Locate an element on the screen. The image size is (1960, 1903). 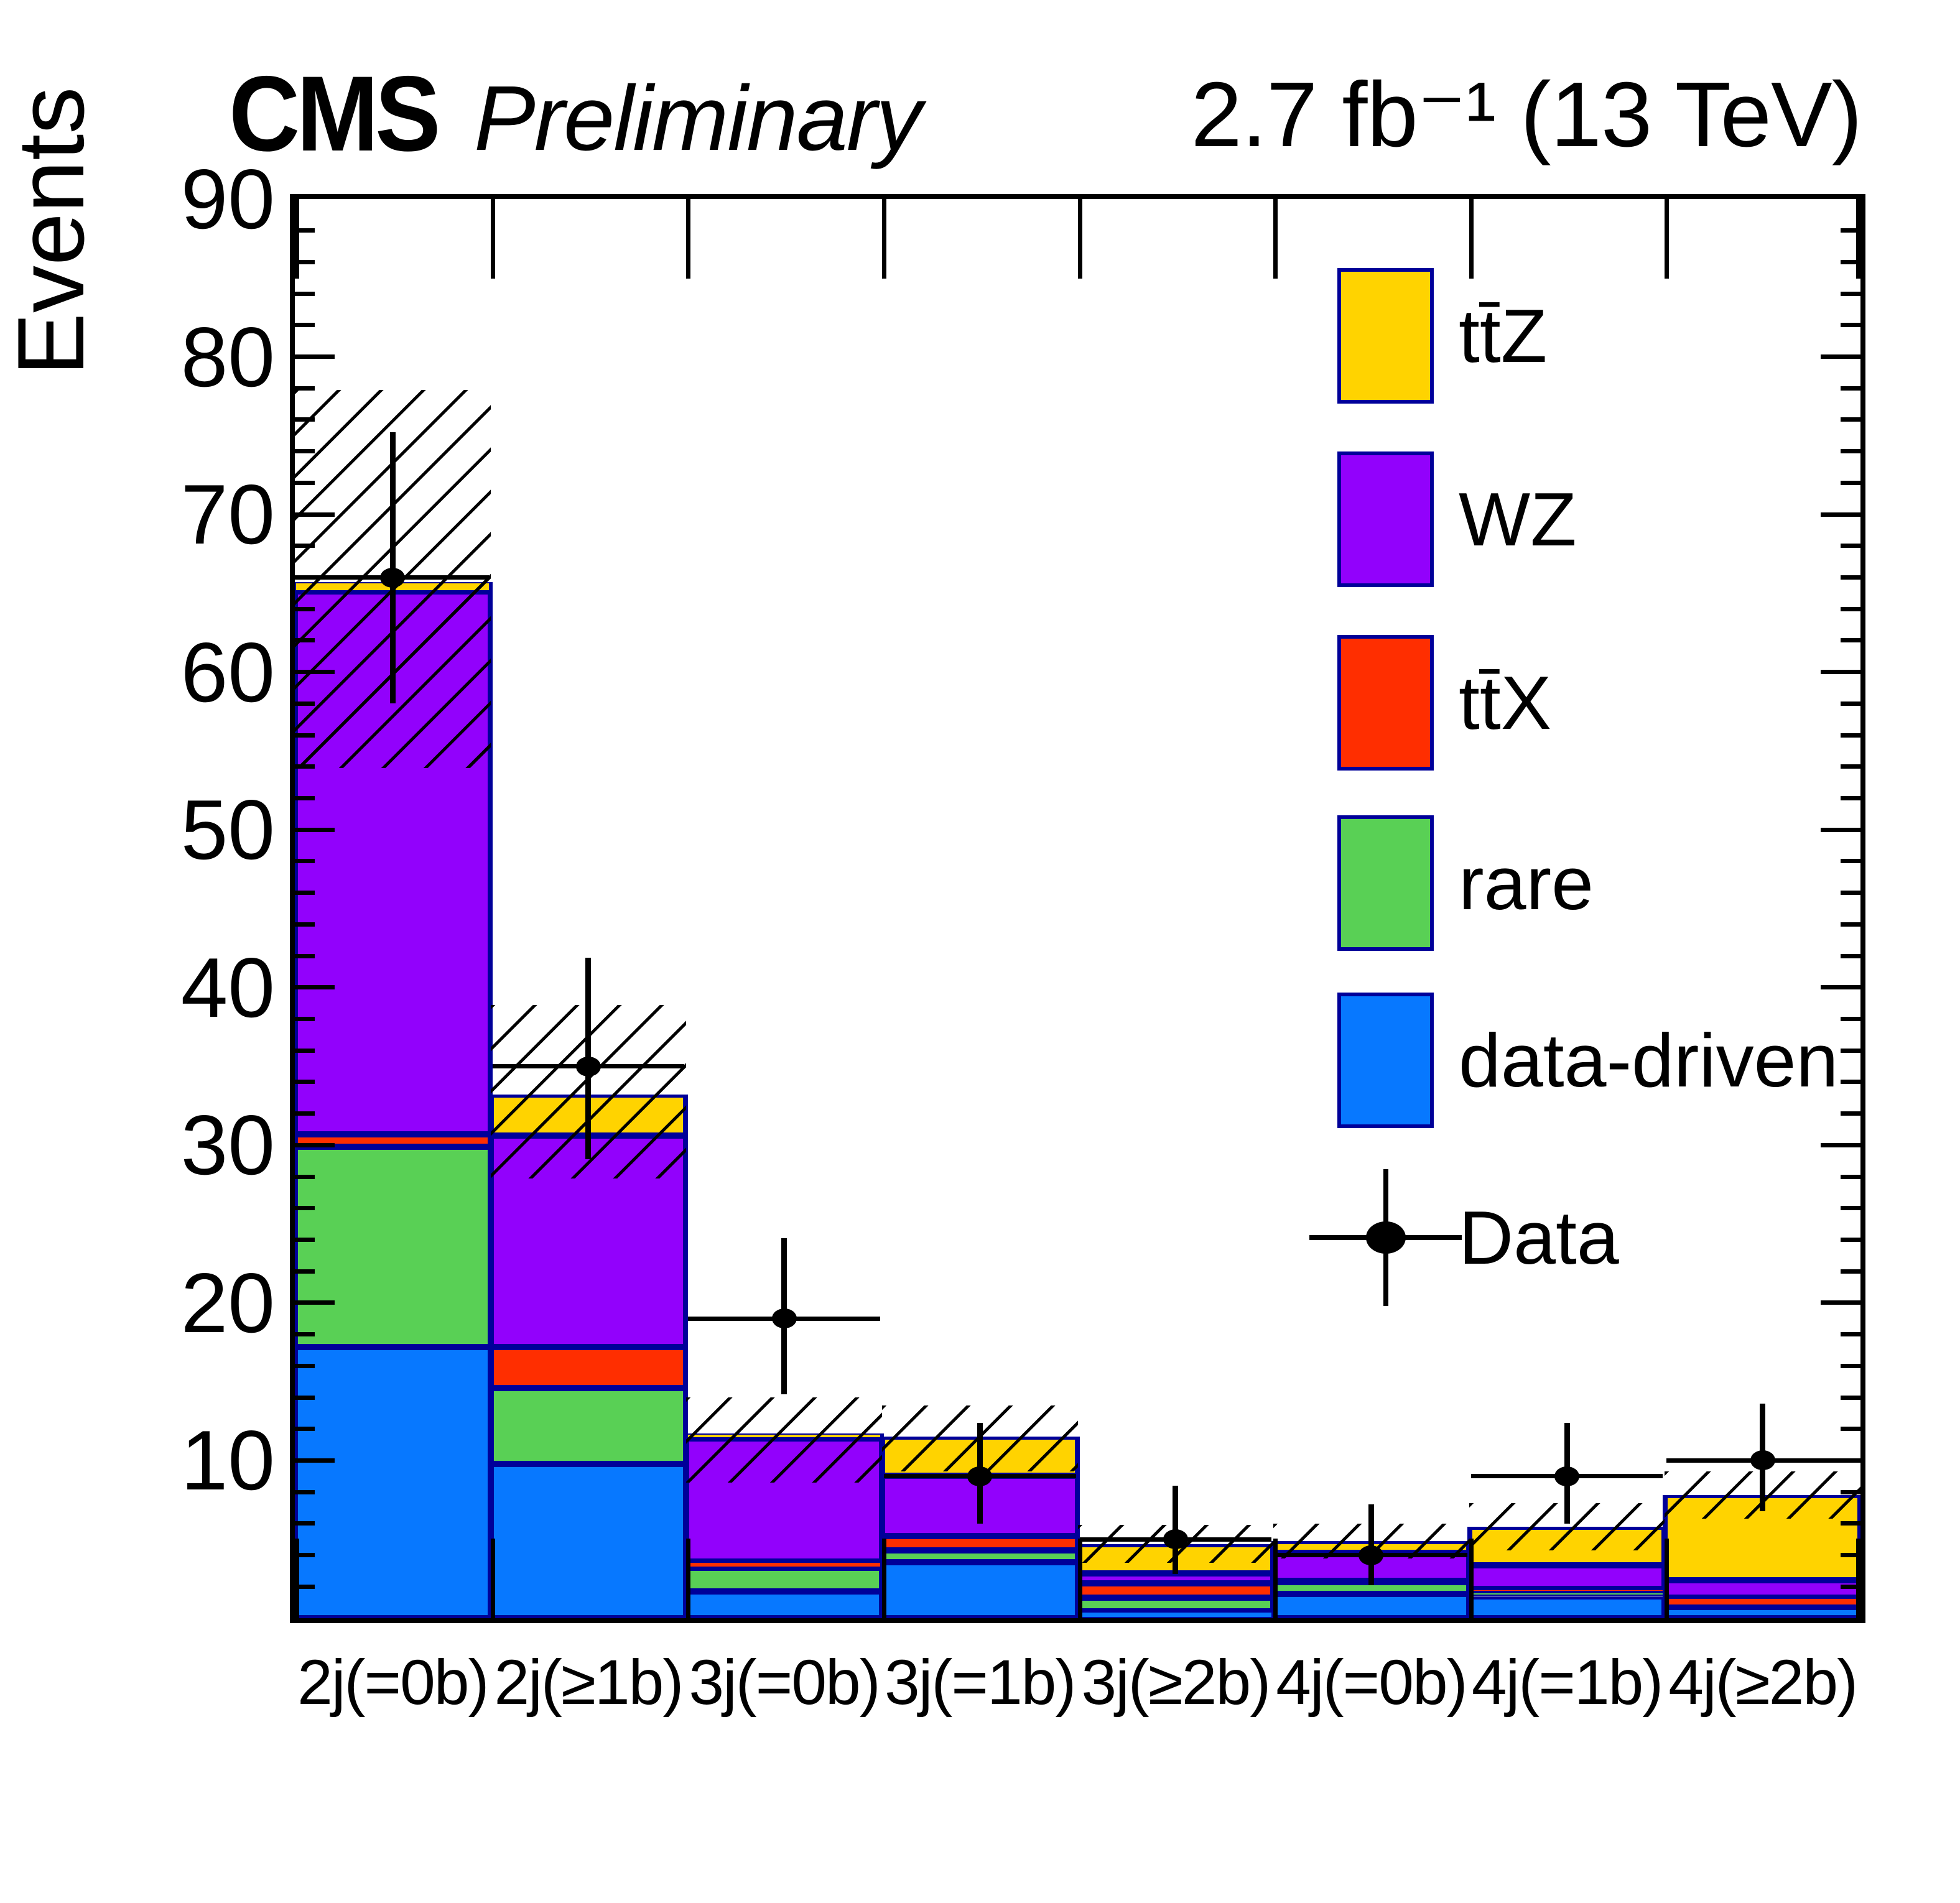
y-tick-label: 40 is located at coordinates (227, 987).